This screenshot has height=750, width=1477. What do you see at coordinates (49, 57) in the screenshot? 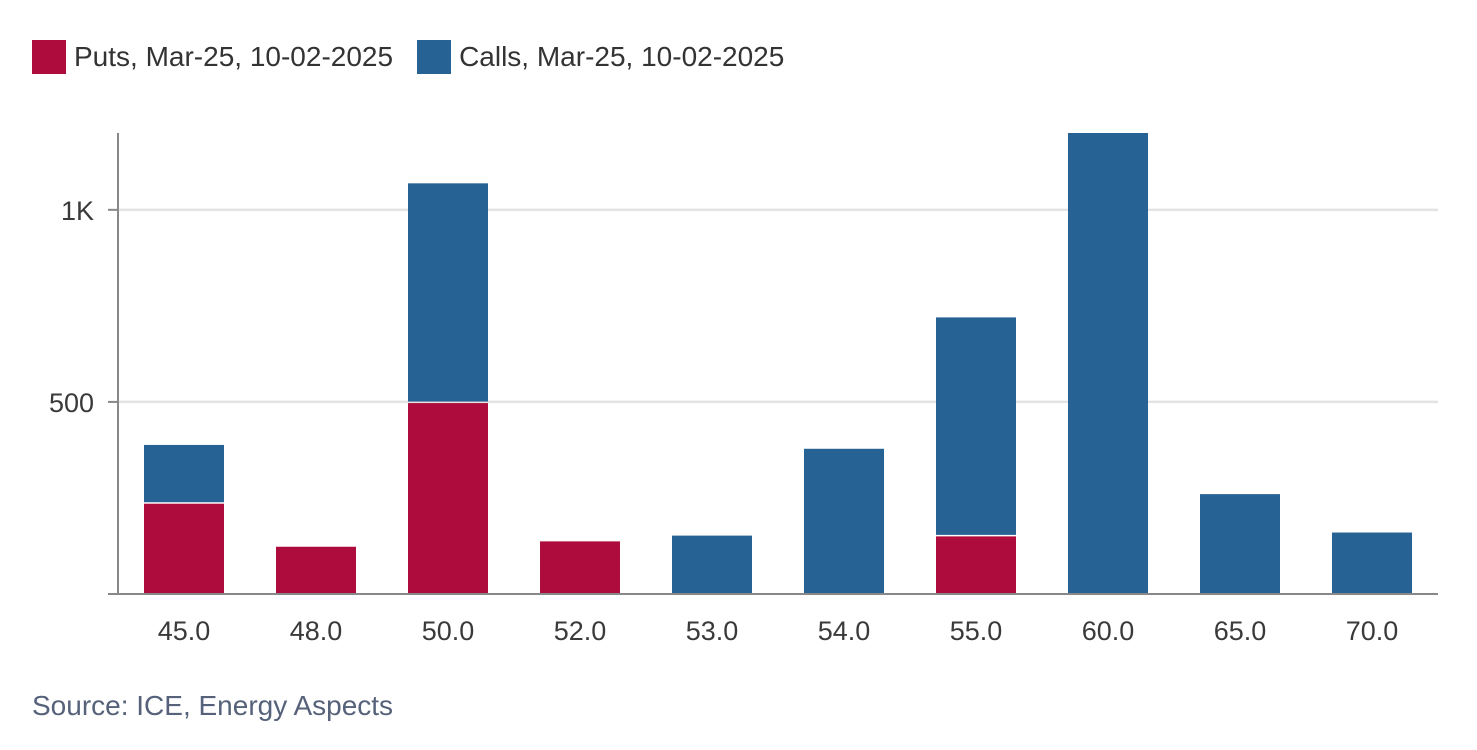
I see `legend-swatch-puts` at bounding box center [49, 57].